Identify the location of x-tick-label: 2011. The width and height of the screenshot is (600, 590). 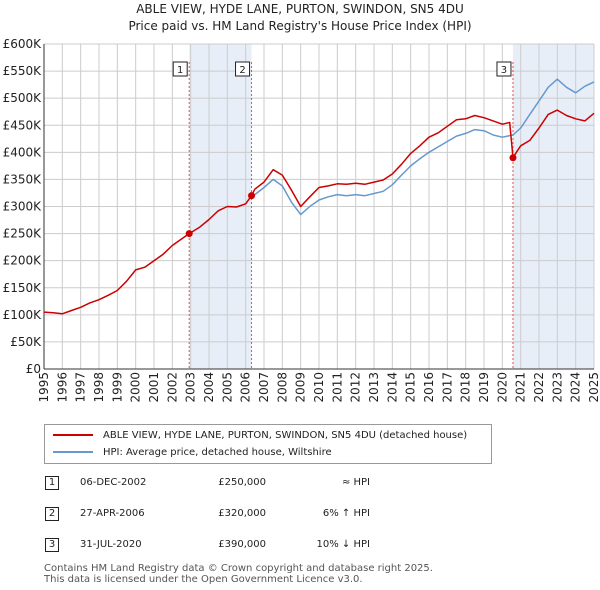
(337, 387).